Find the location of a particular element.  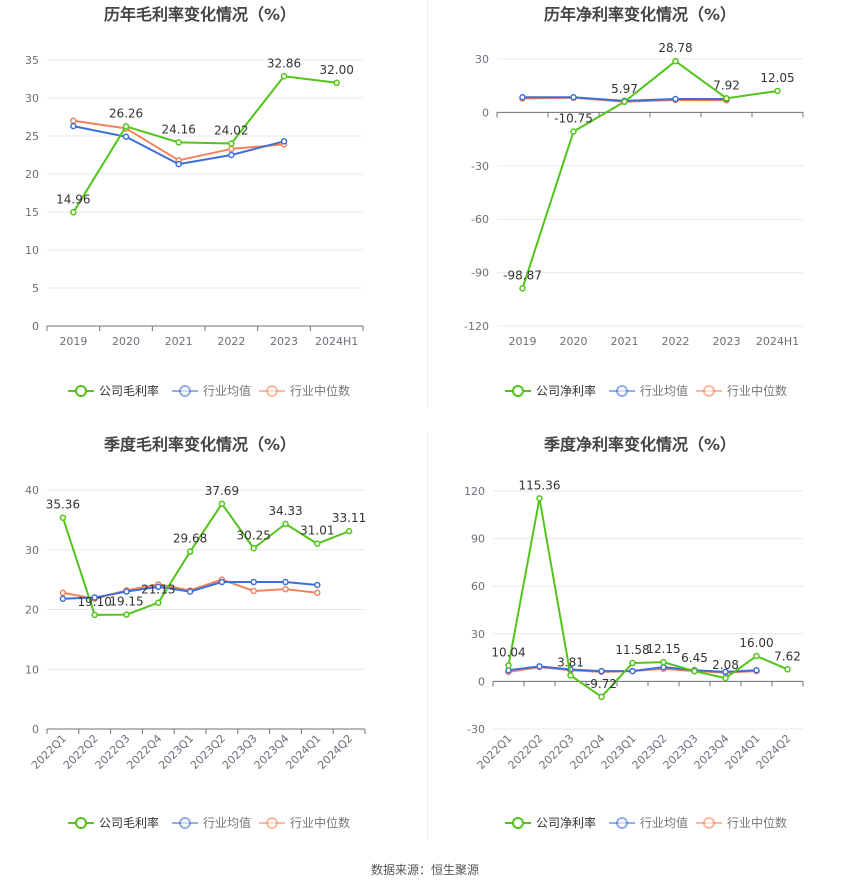

data-label: 14.96 is located at coordinates (73, 199).